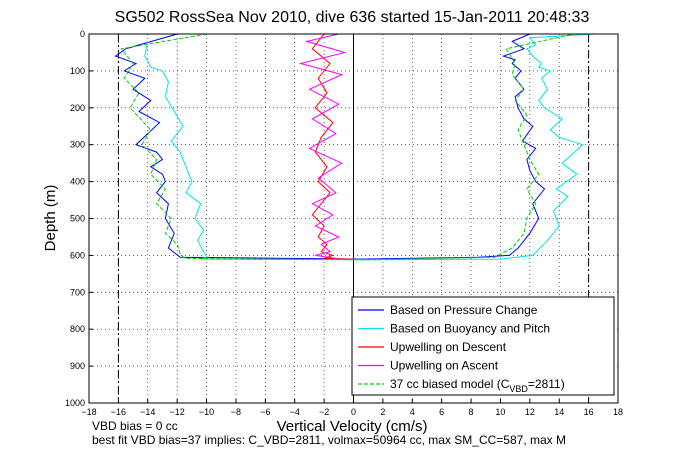 Image resolution: width=681 pixels, height=454 pixels. What do you see at coordinates (559, 412) in the screenshot?
I see `x-tick-label: 14` at bounding box center [559, 412].